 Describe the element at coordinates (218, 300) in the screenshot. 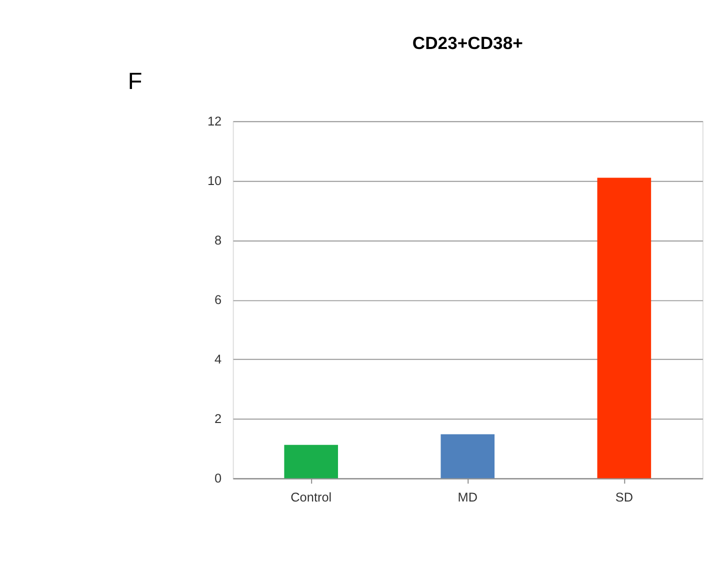

I see `y-tick-label: 6` at that location.